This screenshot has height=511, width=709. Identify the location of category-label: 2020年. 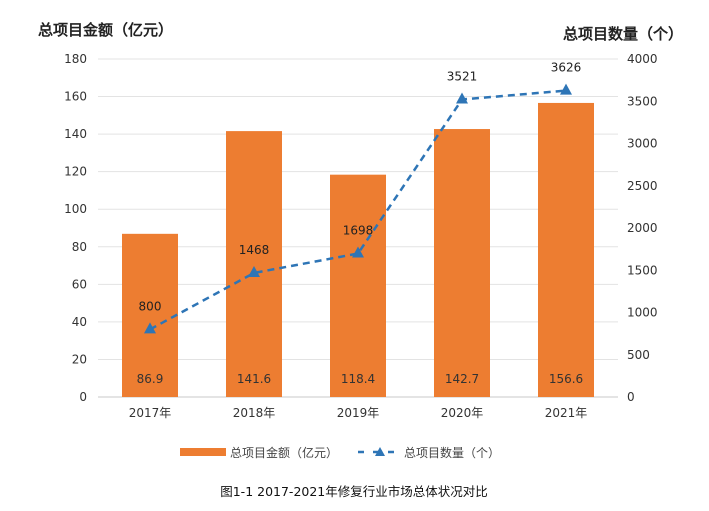
(462, 413).